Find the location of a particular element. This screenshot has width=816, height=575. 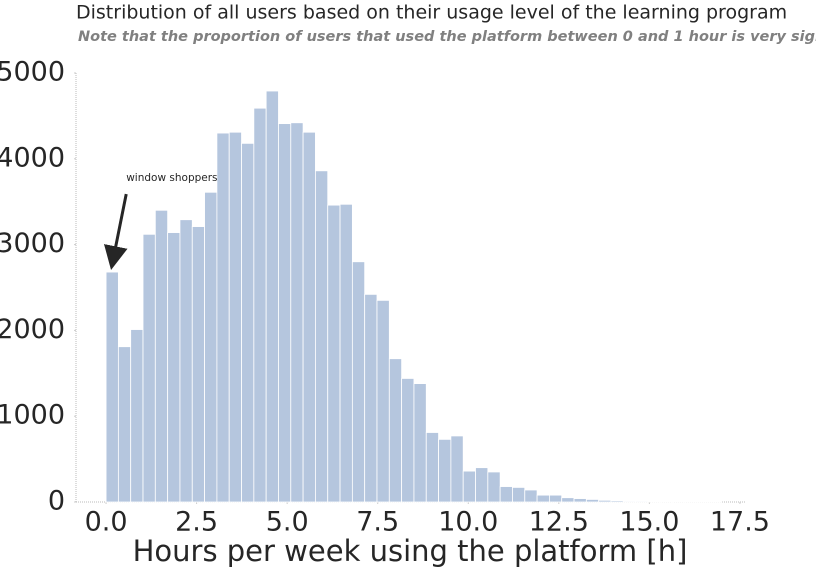

y-tick-label: 4000 is located at coordinates (32, 157).